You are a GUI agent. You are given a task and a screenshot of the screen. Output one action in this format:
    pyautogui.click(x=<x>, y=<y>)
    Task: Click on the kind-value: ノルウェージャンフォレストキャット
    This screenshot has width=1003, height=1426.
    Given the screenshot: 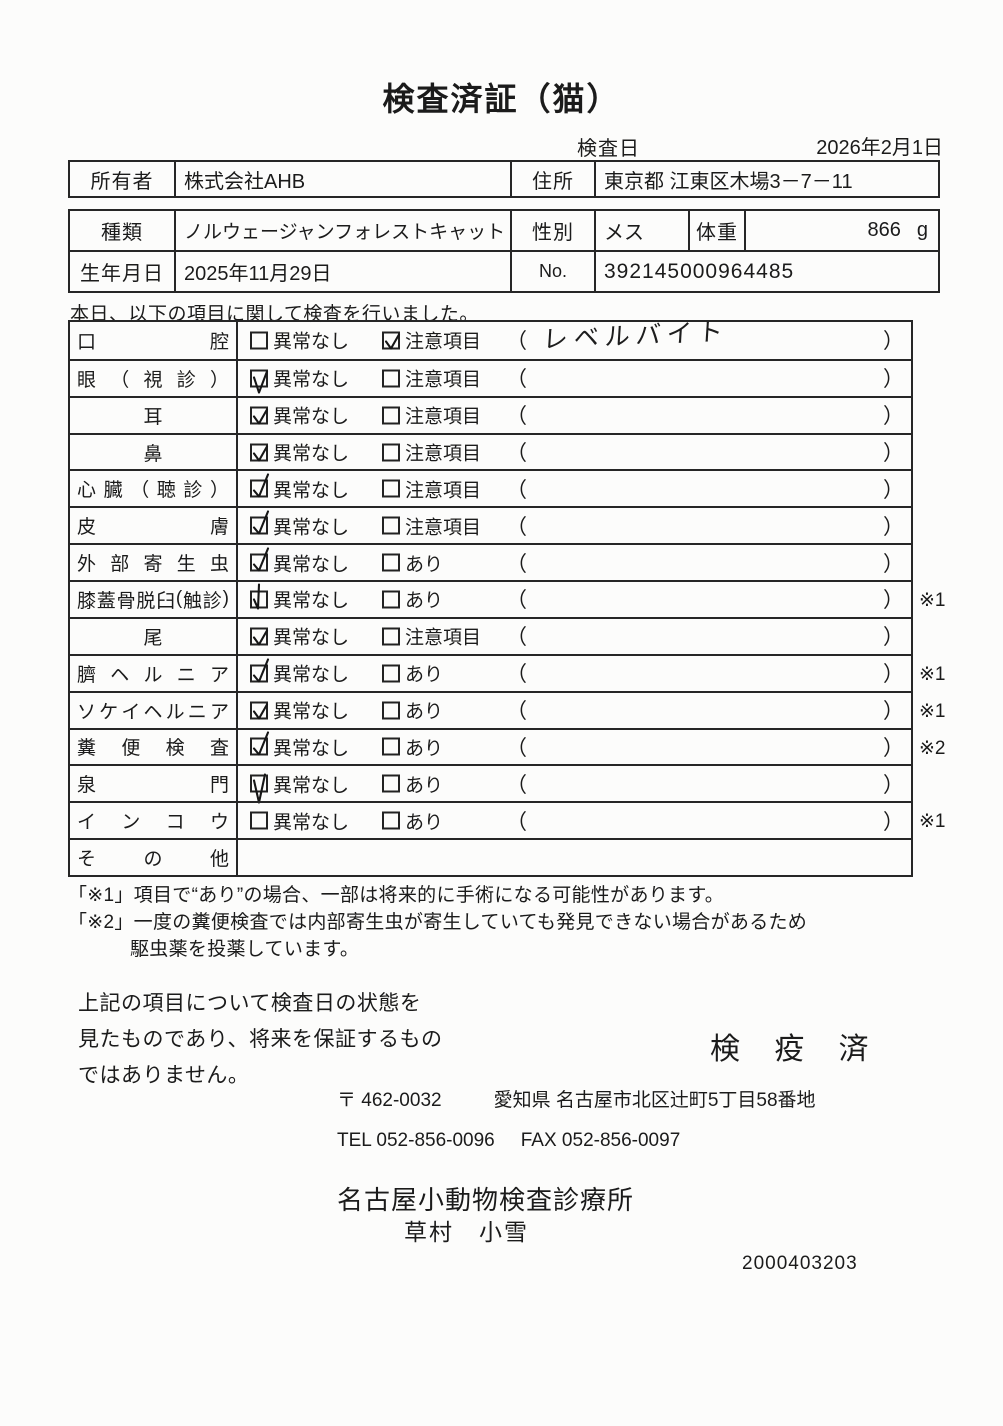 What is the action you would take?
    pyautogui.click(x=342, y=230)
    